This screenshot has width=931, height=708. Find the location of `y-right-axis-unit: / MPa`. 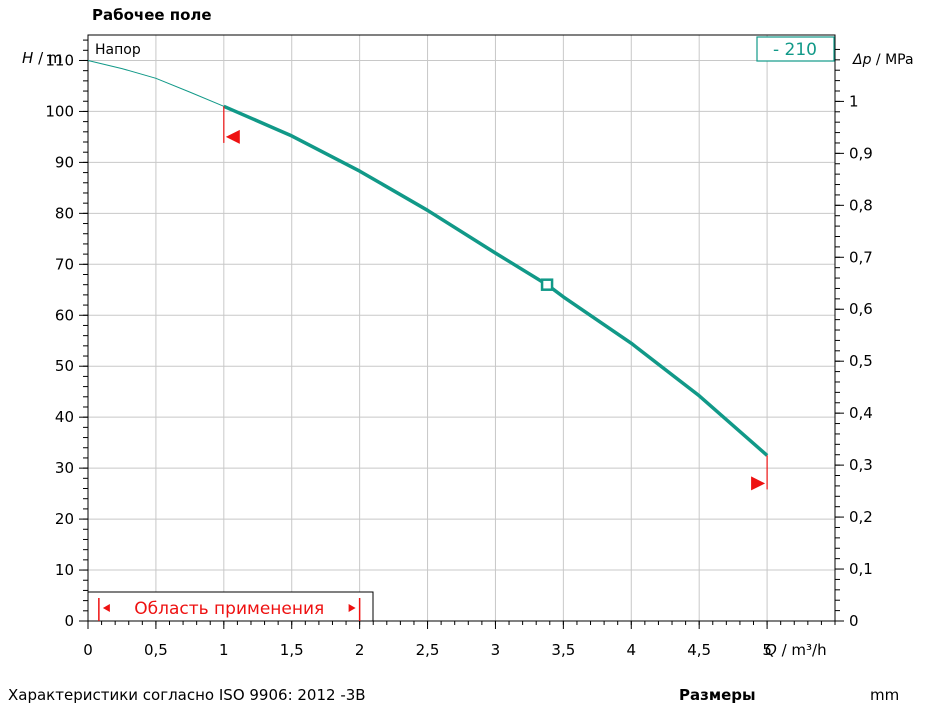

y-right-axis-unit: / MPa is located at coordinates (895, 60).